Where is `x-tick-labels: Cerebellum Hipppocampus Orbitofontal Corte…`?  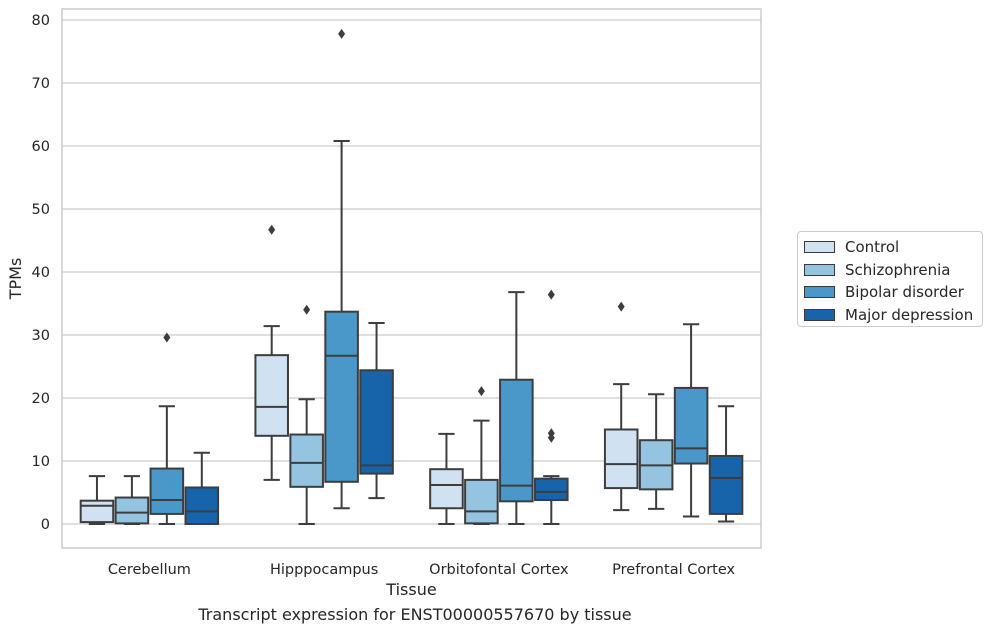
x-tick-labels: Cerebellum Hipppocampus Orbitofontal Corte… is located at coordinates (422, 570).